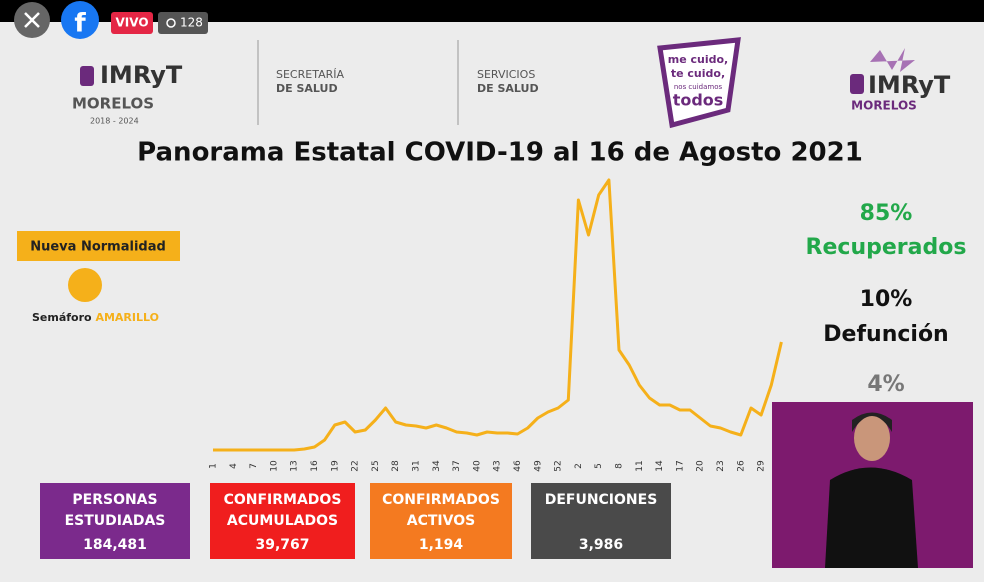 The height and width of the screenshot is (582, 984). Describe the element at coordinates (660, 466) in the screenshot. I see `x-tick-label: 14` at that location.